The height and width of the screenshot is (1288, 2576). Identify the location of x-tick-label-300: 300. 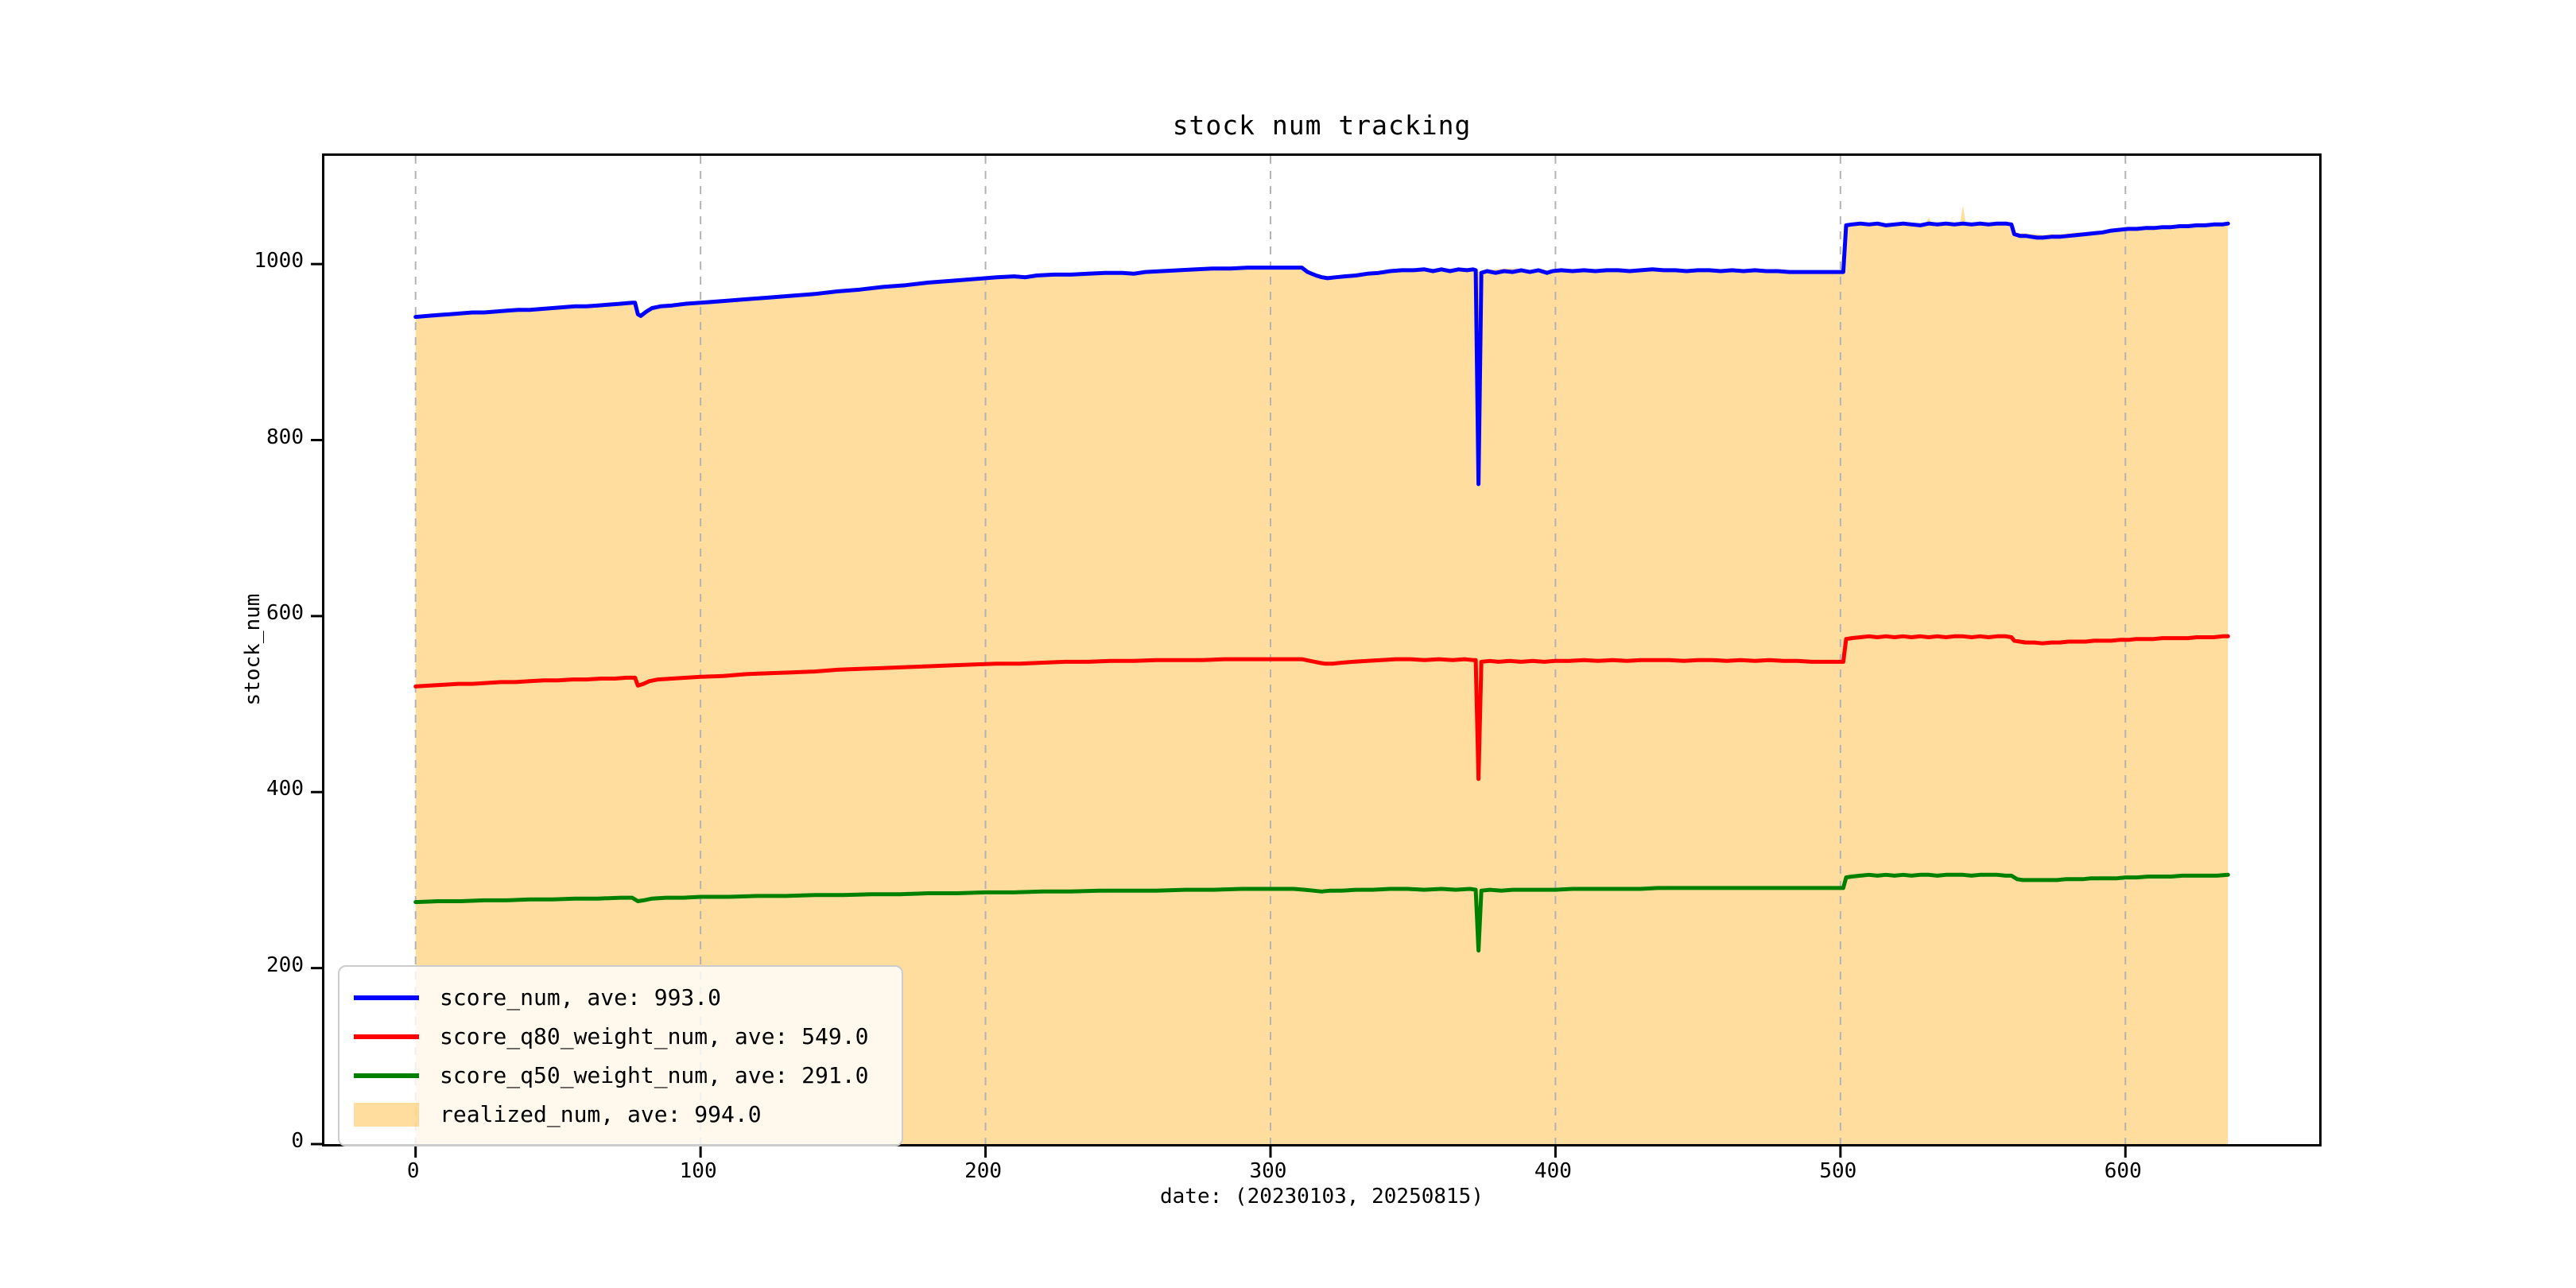
(1268, 1171).